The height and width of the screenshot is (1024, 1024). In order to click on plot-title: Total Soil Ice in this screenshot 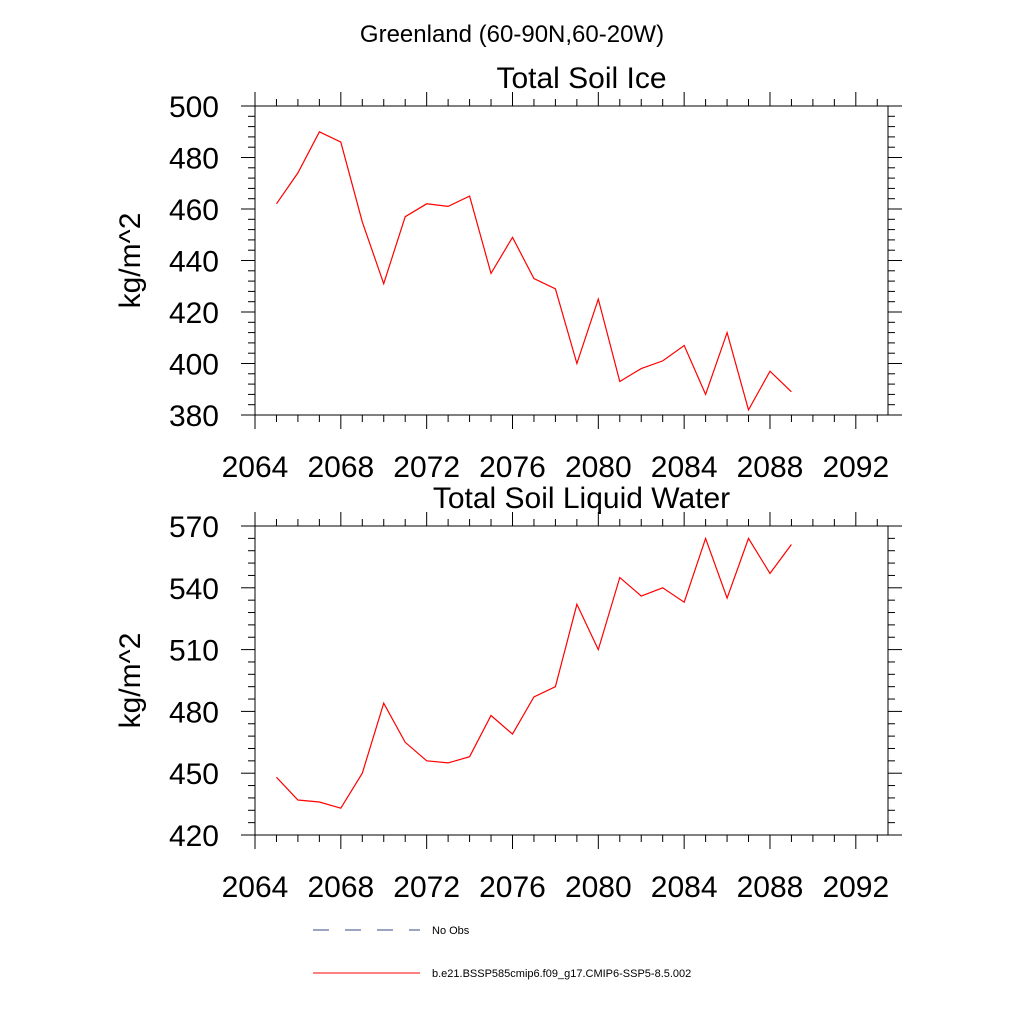, I will do `click(581, 78)`.